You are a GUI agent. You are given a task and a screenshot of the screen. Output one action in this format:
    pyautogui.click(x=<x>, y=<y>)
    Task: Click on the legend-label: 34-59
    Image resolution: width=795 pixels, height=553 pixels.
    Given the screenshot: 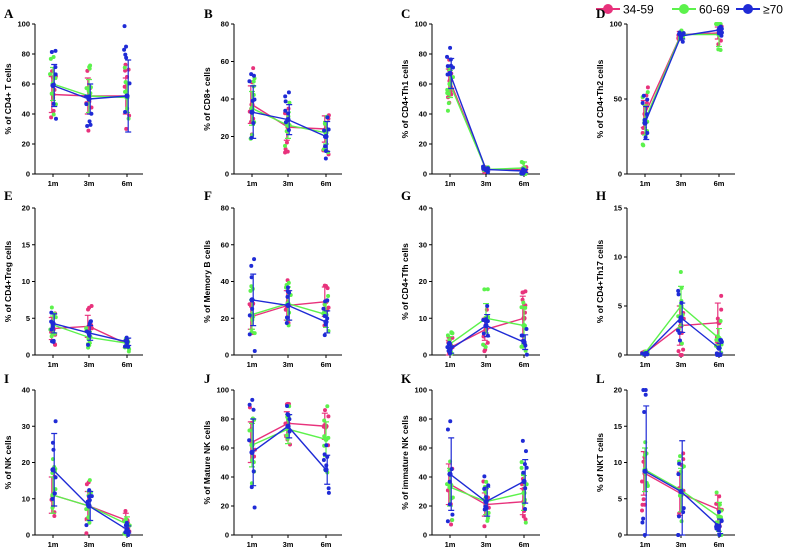 What is the action you would take?
    pyautogui.click(x=638, y=10)
    